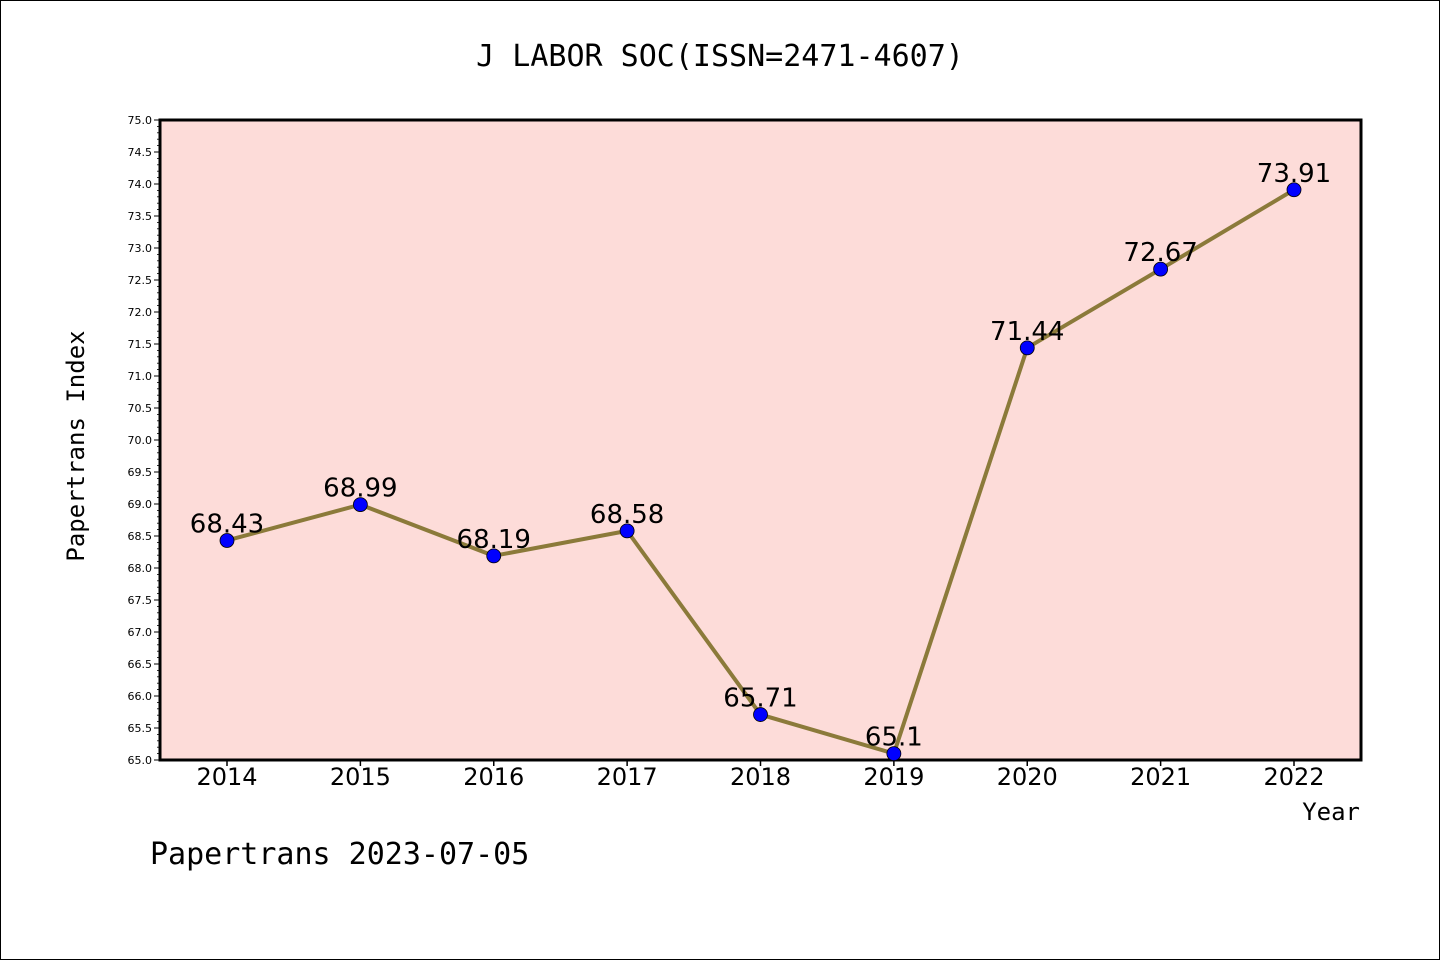 This screenshot has height=960, width=1440. What do you see at coordinates (140, 248) in the screenshot?
I see `y-tick-label: 73.0` at bounding box center [140, 248].